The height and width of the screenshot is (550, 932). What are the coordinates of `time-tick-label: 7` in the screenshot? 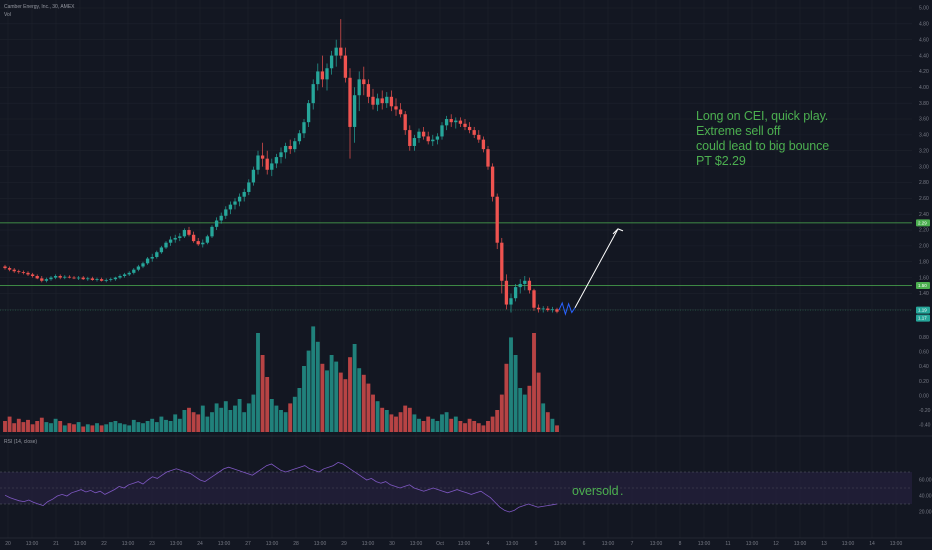 It's located at (632, 544).